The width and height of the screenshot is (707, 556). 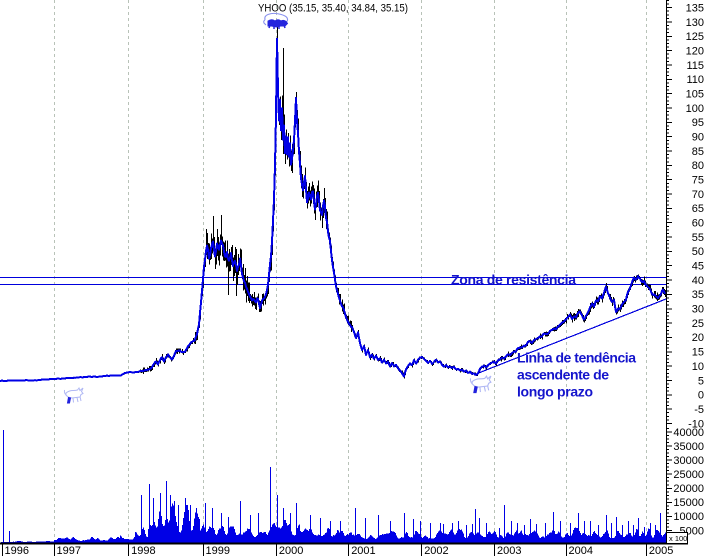 What do you see at coordinates (698, 138) in the screenshot?
I see `svg-text: 90` at bounding box center [698, 138].